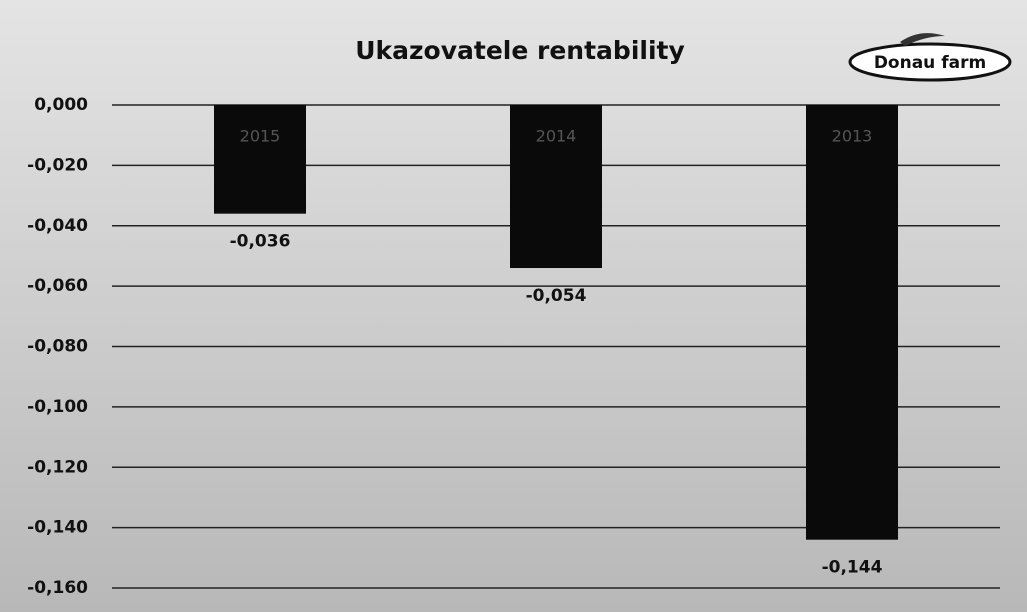  What do you see at coordinates (556, 136) in the screenshot?
I see `category-label: 2014` at bounding box center [556, 136].